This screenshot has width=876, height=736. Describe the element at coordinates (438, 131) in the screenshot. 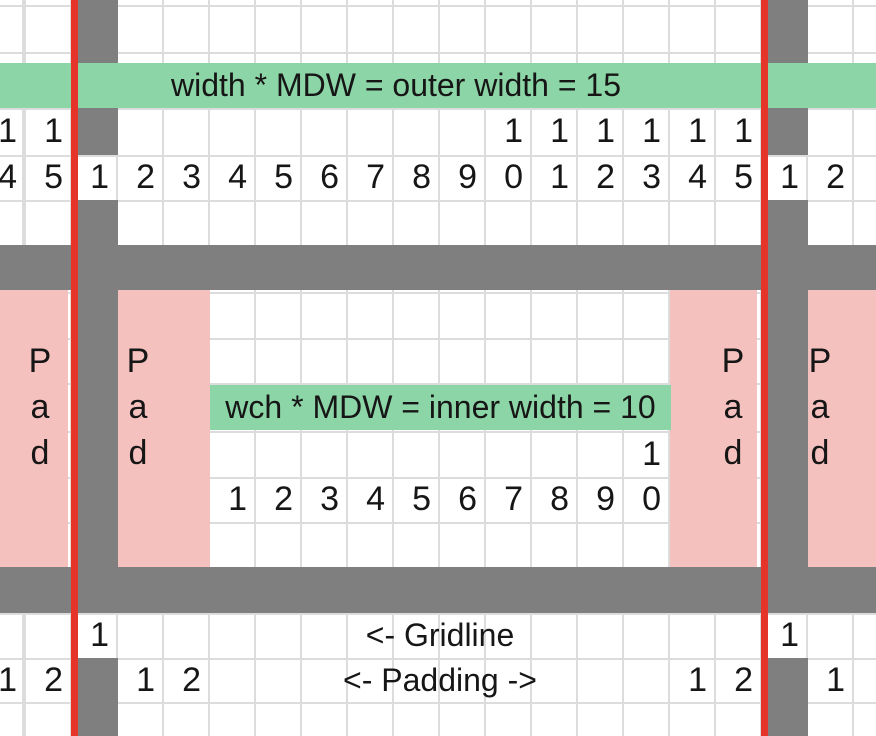

I see `row-outer-tens: 1 1 1 1 1 1 1 1` at that location.